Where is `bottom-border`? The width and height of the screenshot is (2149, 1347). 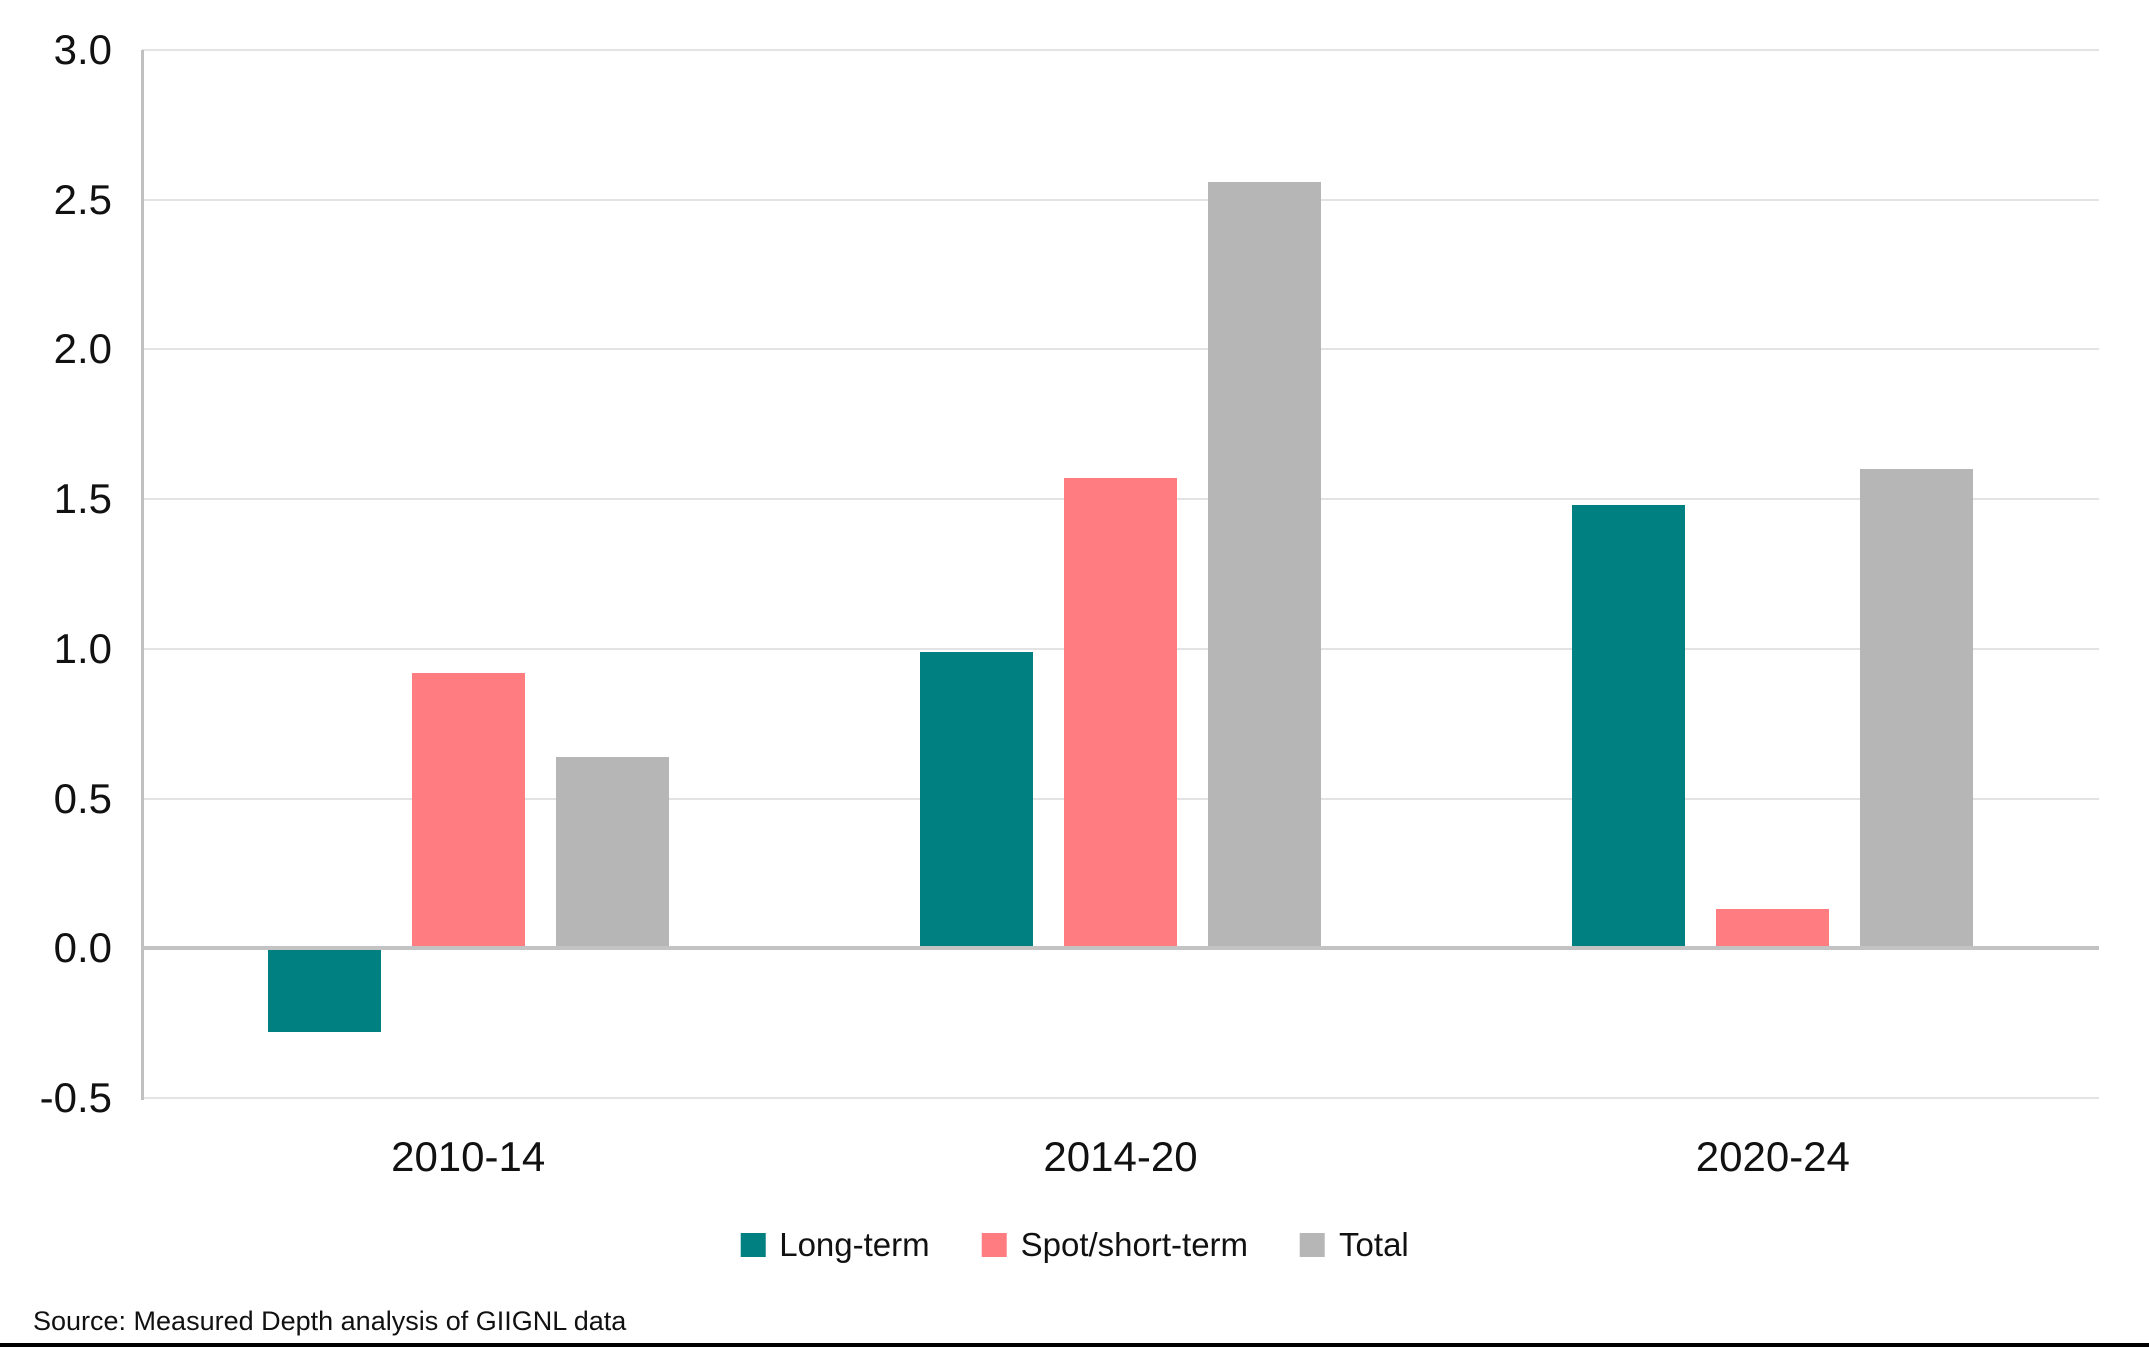
bottom-border is located at coordinates (1074, 1345).